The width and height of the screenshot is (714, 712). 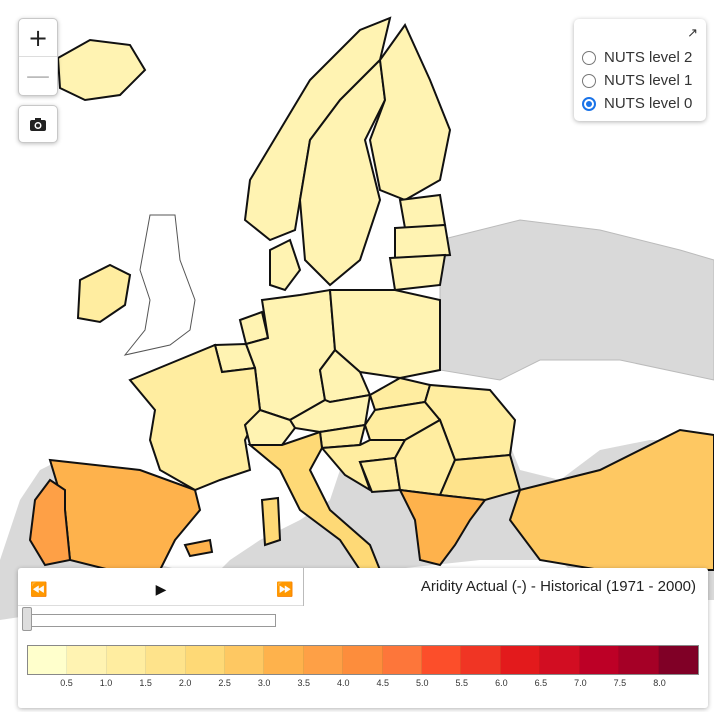 What do you see at coordinates (151, 620) in the screenshot?
I see `time-slider` at bounding box center [151, 620].